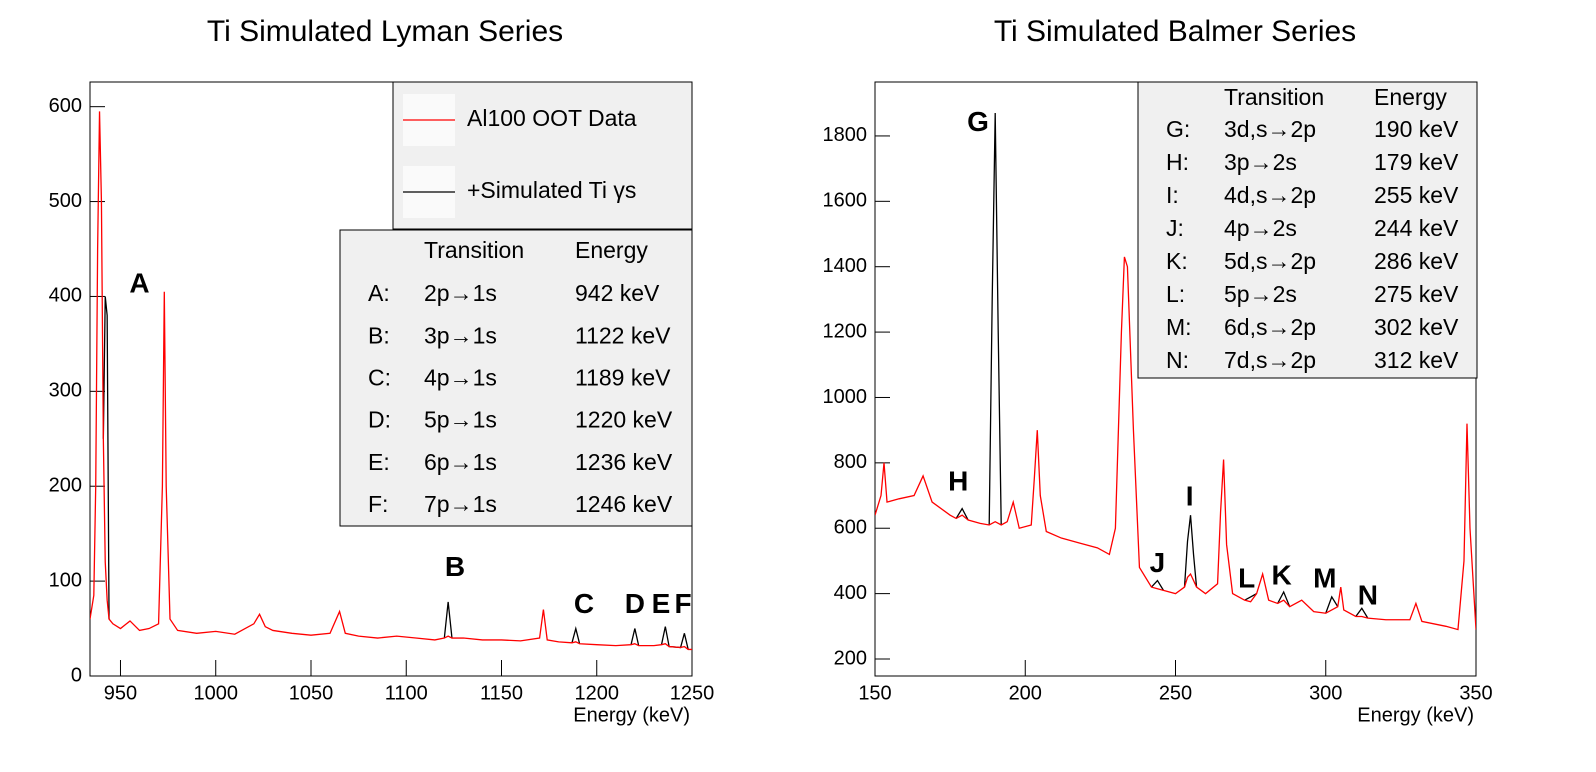 This screenshot has width=1596, height=772. Describe the element at coordinates (682, 603) in the screenshot. I see `peak-label: F` at that location.